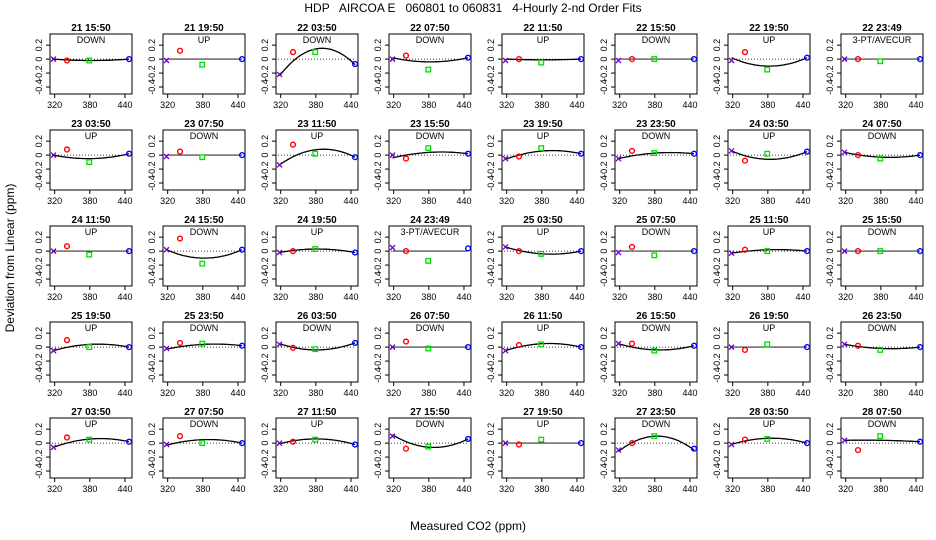 This screenshot has height=540, width=936. Describe the element at coordinates (656, 124) in the screenshot. I see `panel-title: 23 23:50` at that location.